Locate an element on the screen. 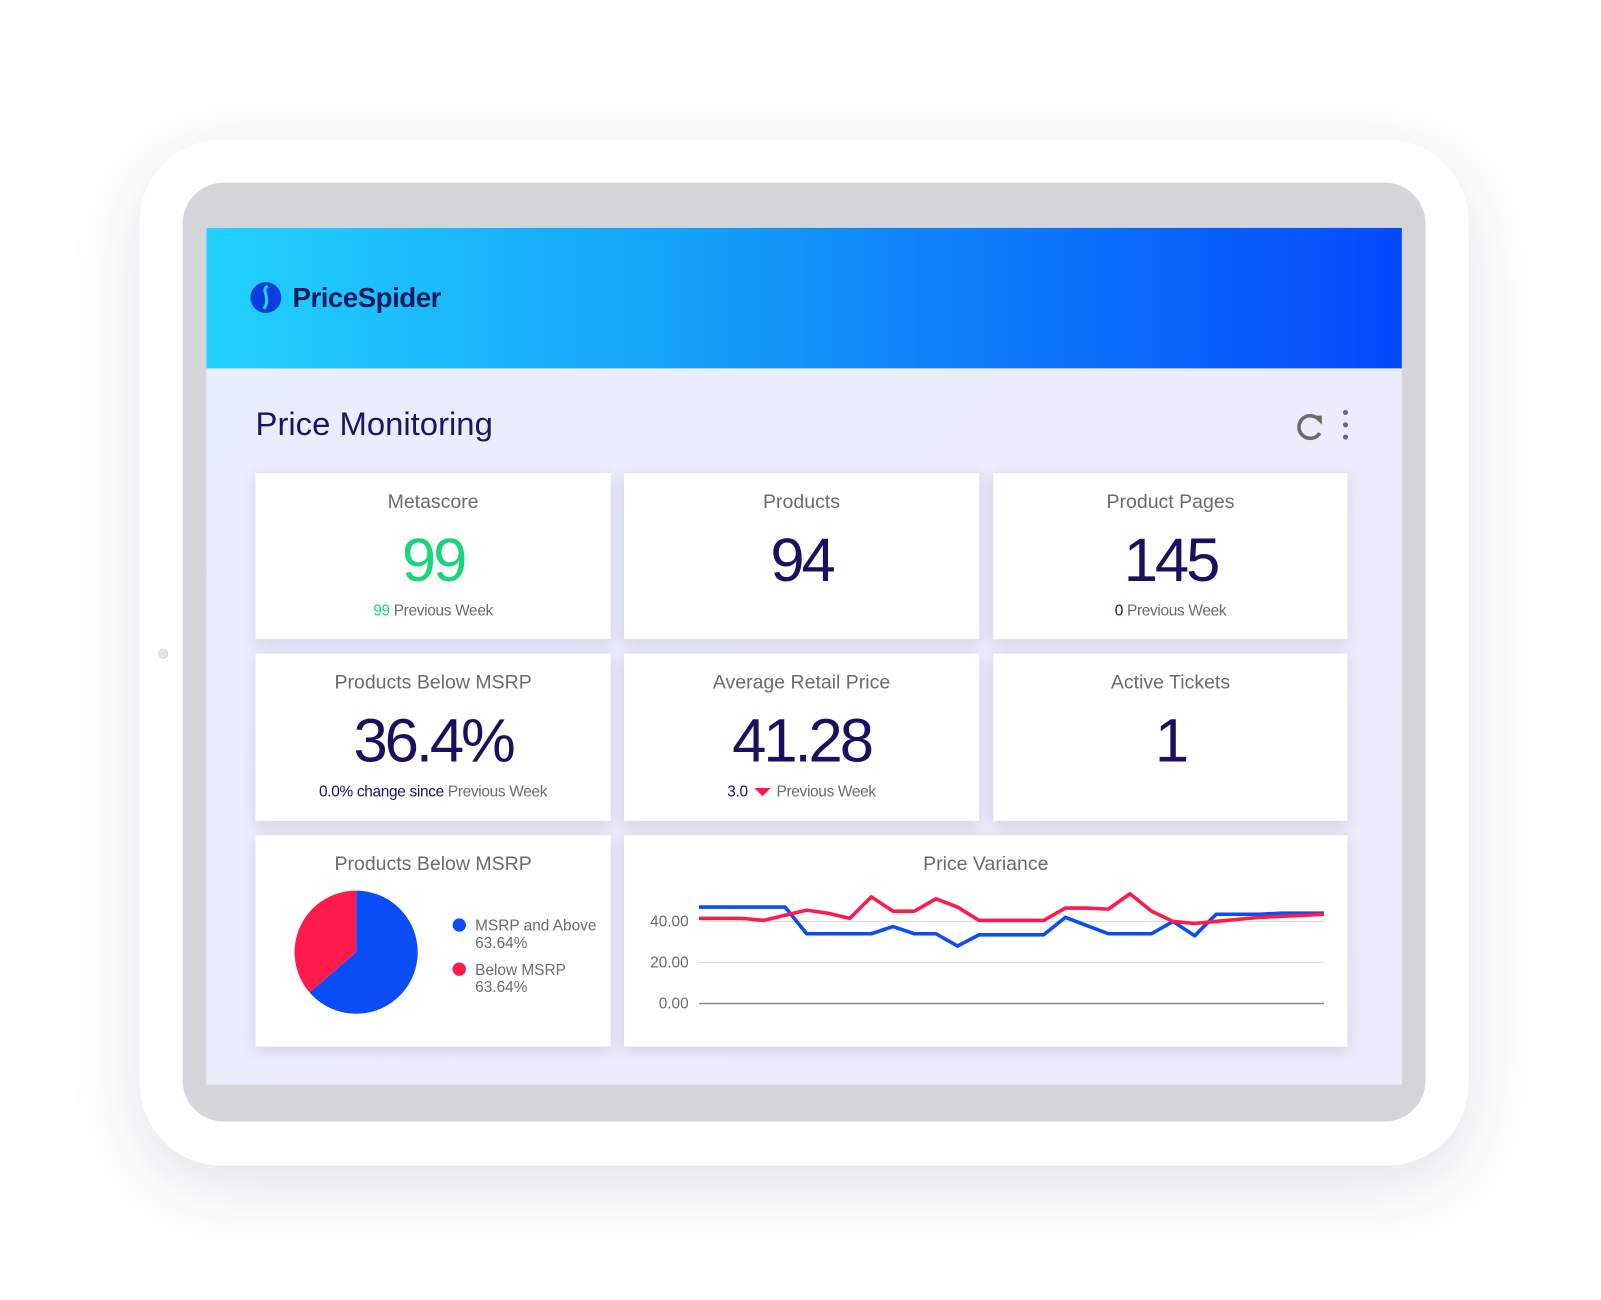 This screenshot has height=1300, width=1601. toolbar-icons is located at coordinates (1323, 425).